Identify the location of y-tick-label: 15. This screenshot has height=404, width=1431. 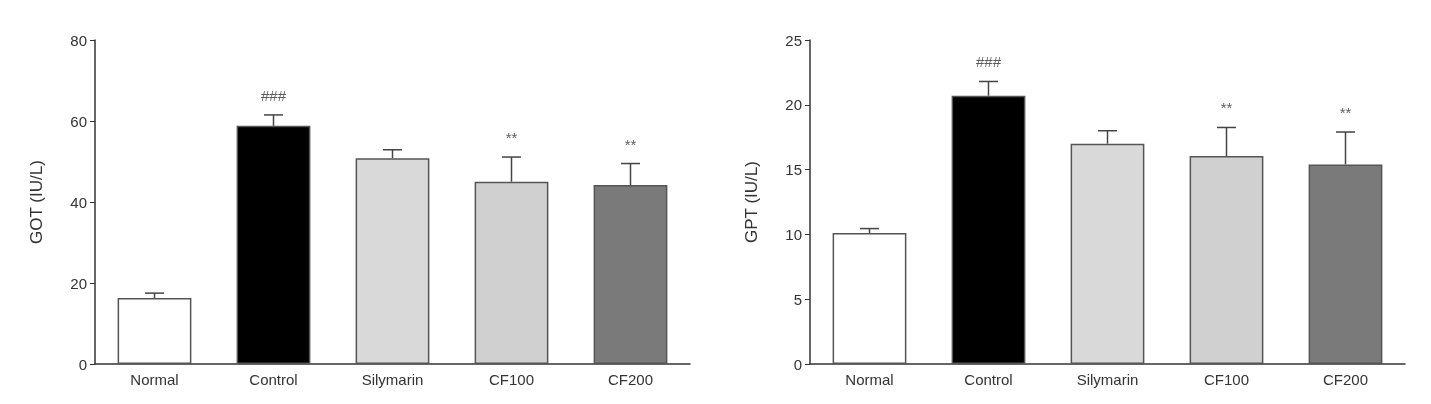
(793, 170).